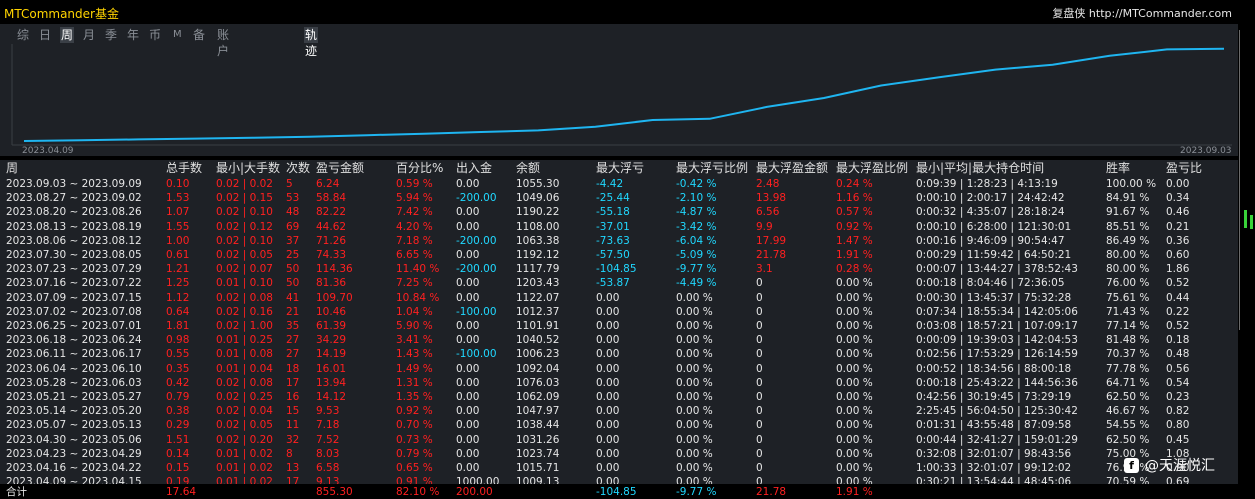  I want to click on table-cell: 64.71 %, so click(1128, 382).